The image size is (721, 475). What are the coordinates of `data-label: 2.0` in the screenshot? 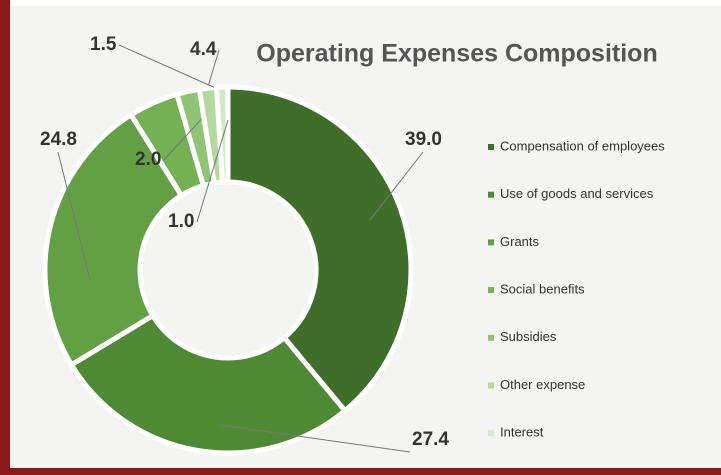 It's located at (148, 159).